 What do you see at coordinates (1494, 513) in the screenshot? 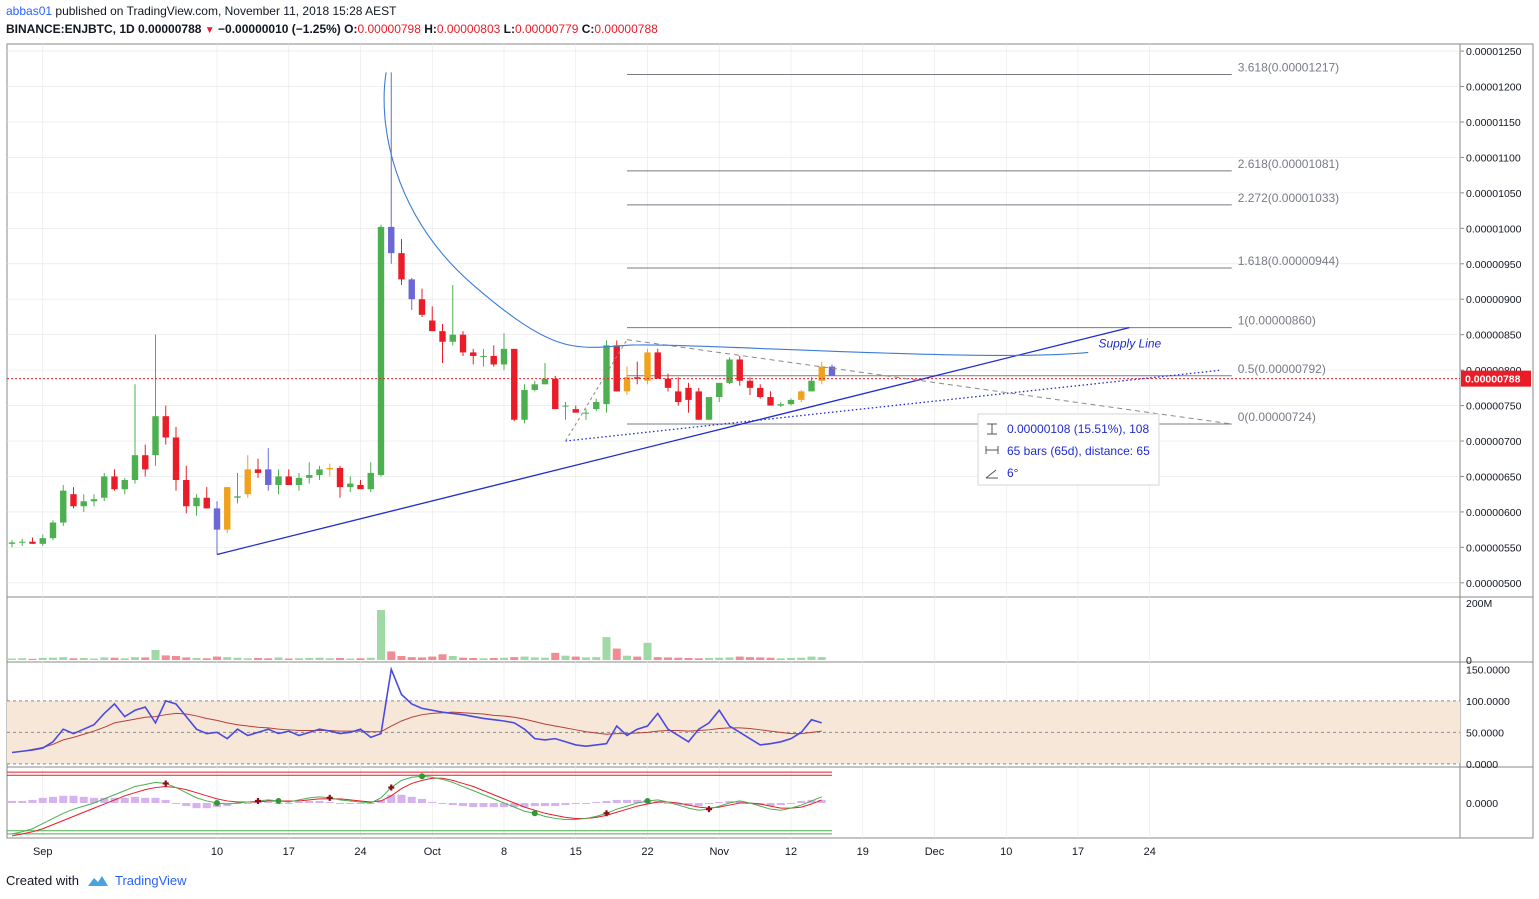
I see `price-tick-label: 0.00000600` at bounding box center [1494, 513].